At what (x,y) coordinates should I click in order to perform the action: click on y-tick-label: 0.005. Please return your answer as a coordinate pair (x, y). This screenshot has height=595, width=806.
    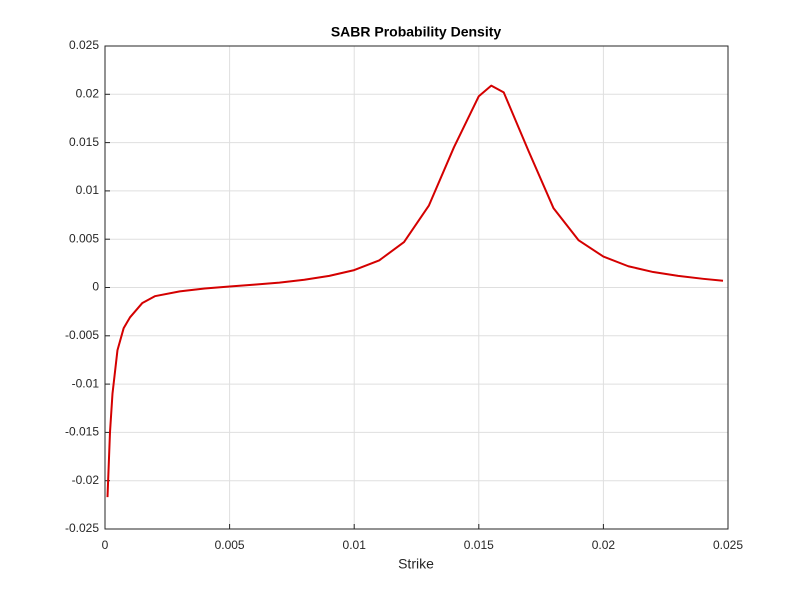
    Looking at the image, I should click on (84, 238).